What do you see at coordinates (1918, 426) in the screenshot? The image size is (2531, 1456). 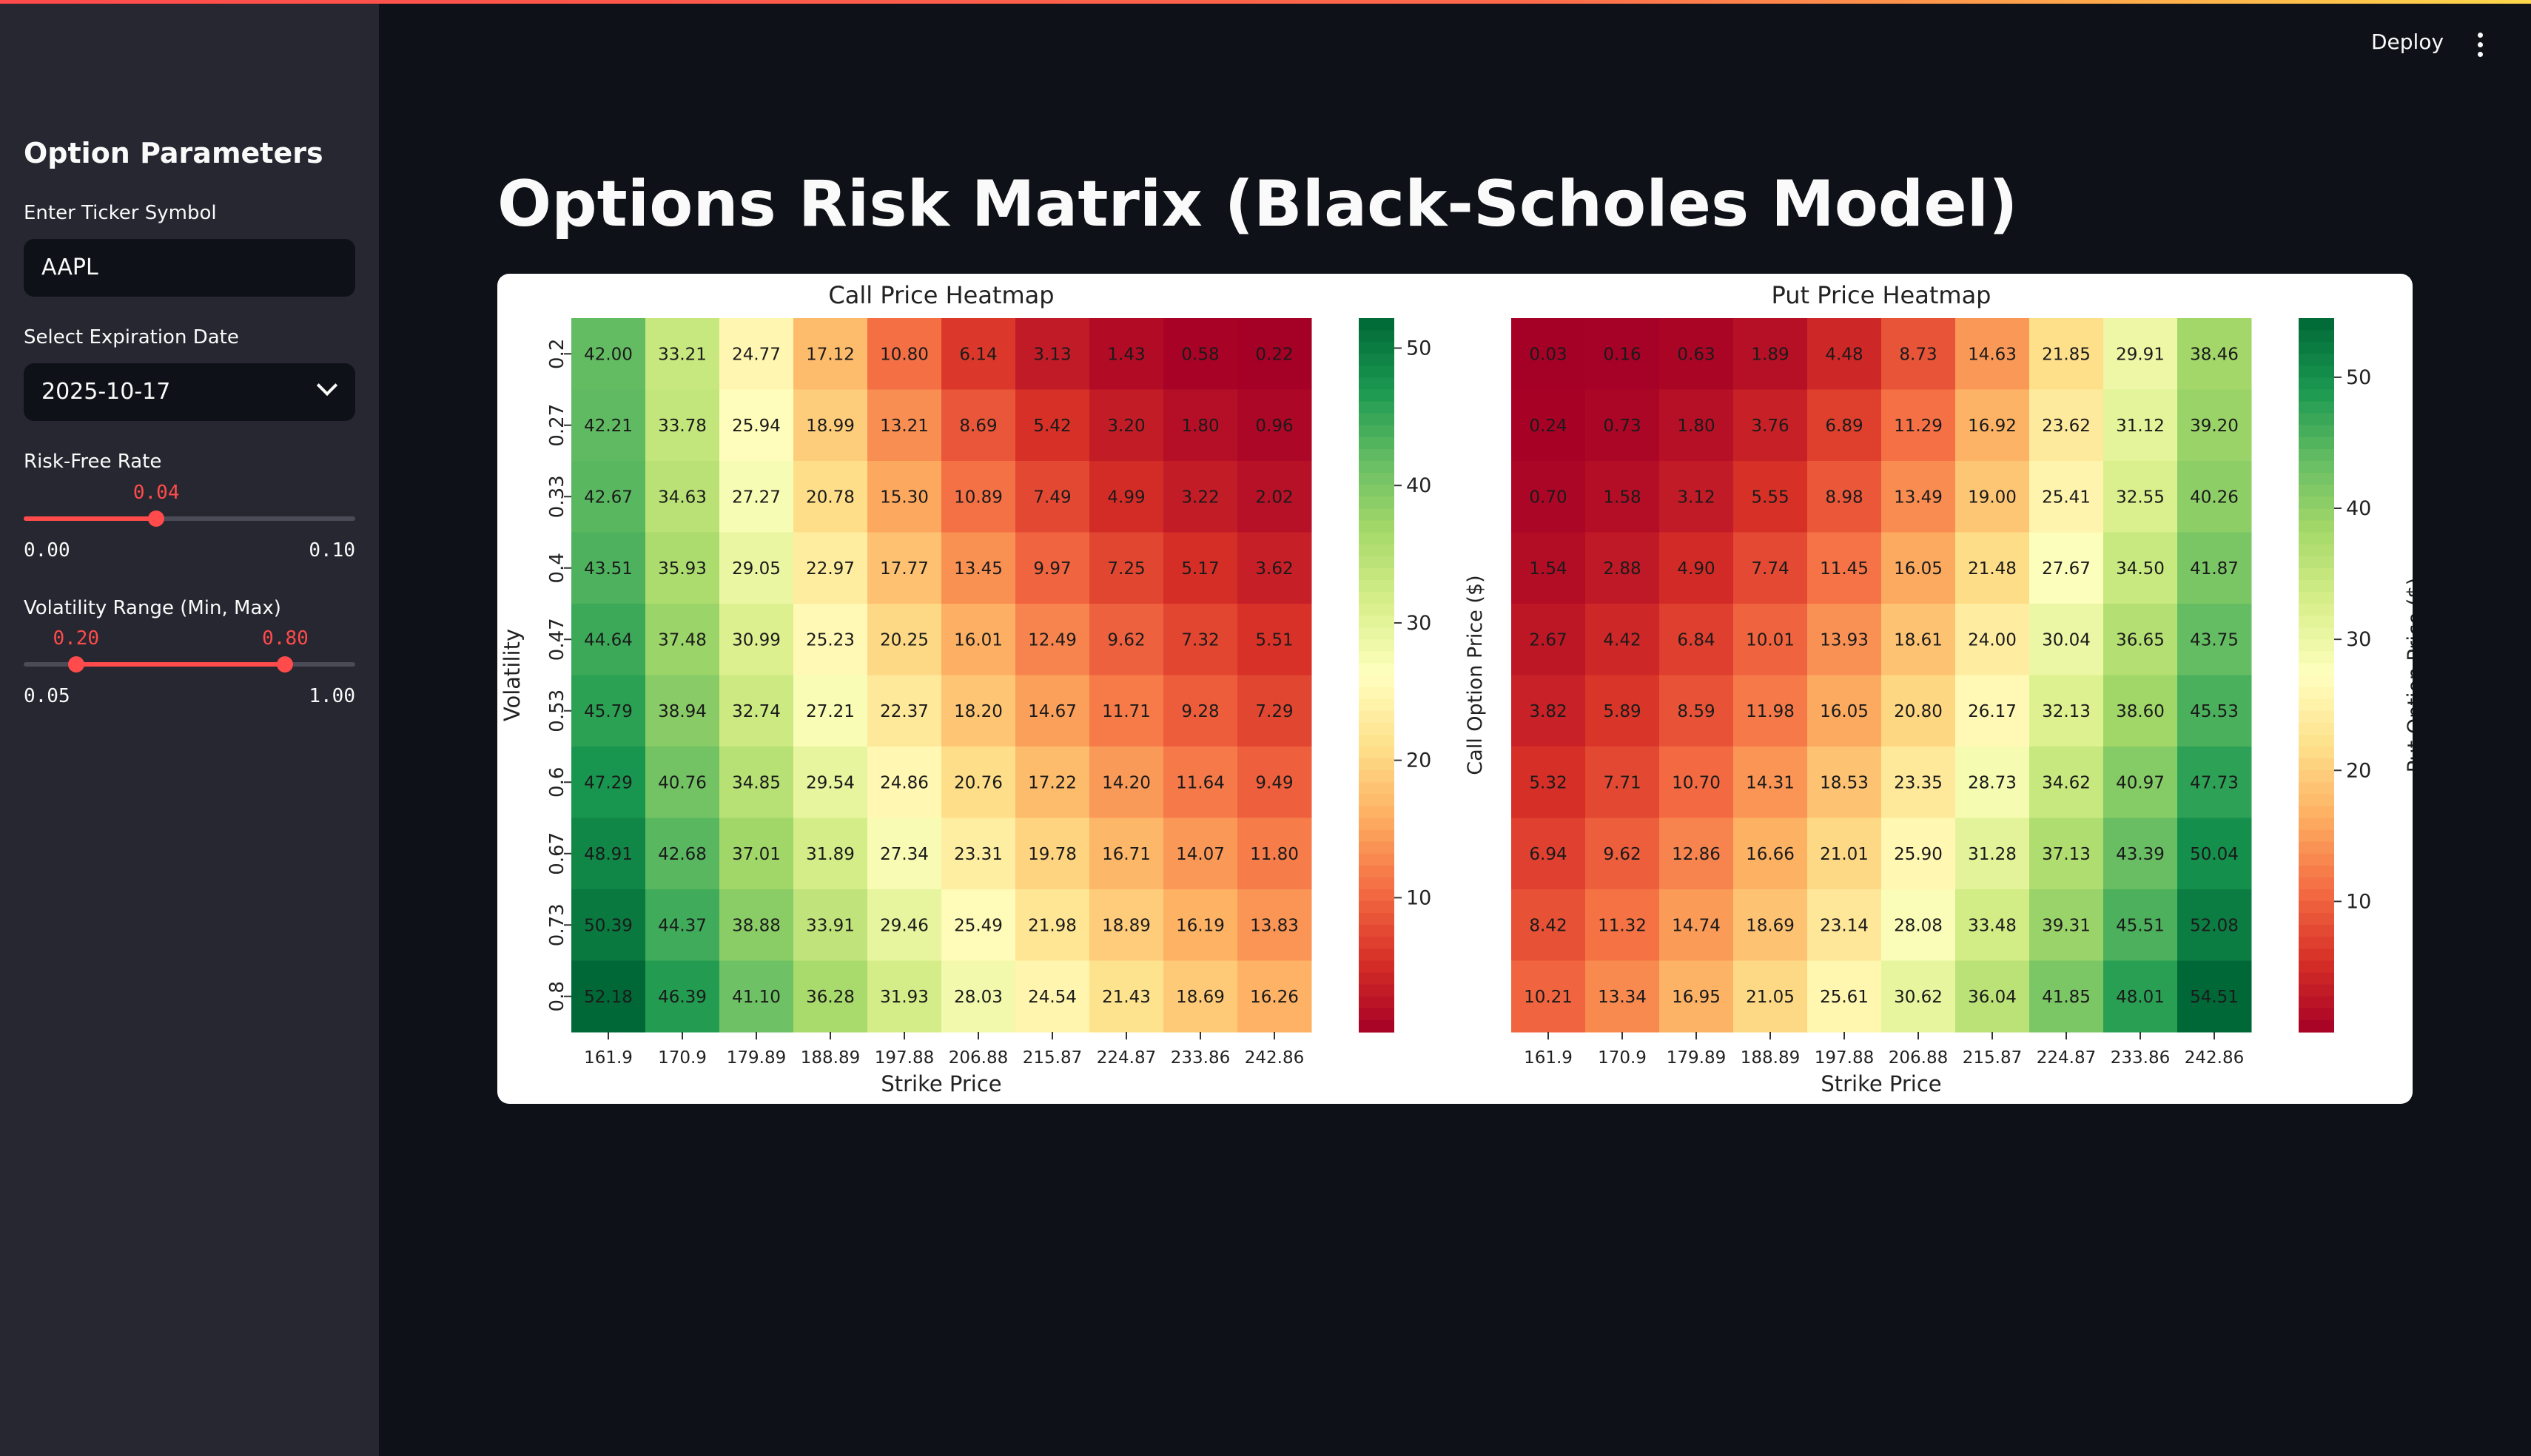 I see `heatmap-cell-label: 11.29` at bounding box center [1918, 426].